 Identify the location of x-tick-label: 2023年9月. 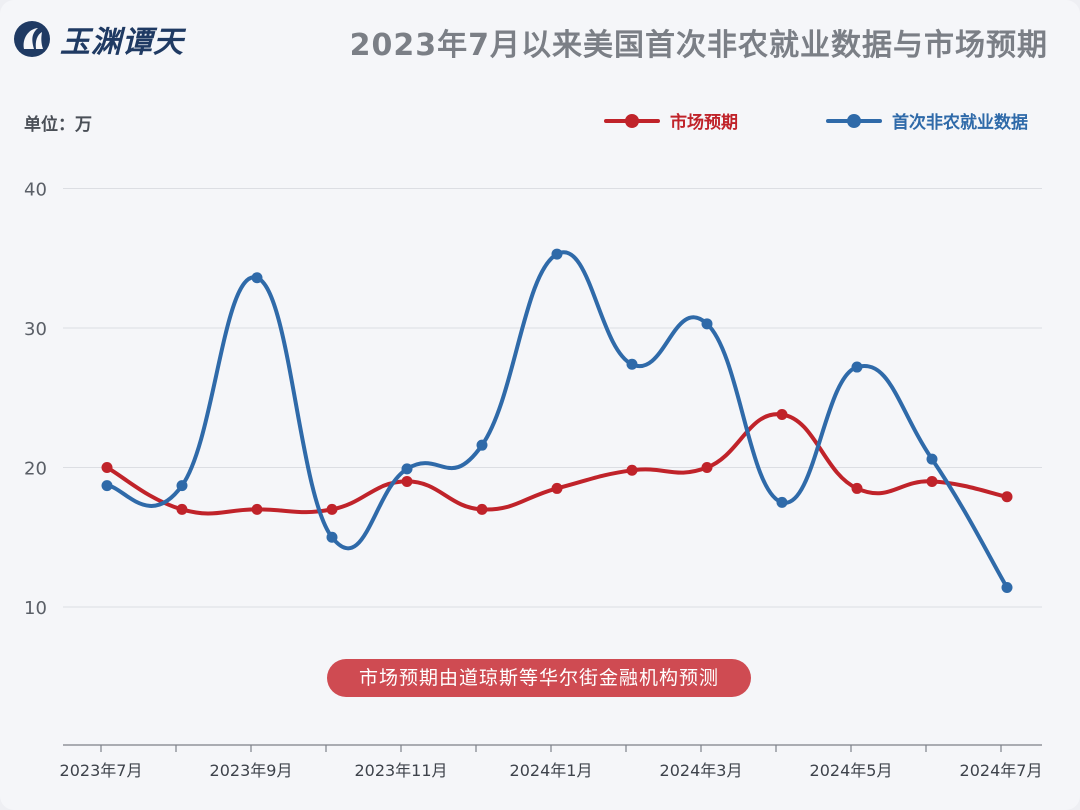
(251, 770).